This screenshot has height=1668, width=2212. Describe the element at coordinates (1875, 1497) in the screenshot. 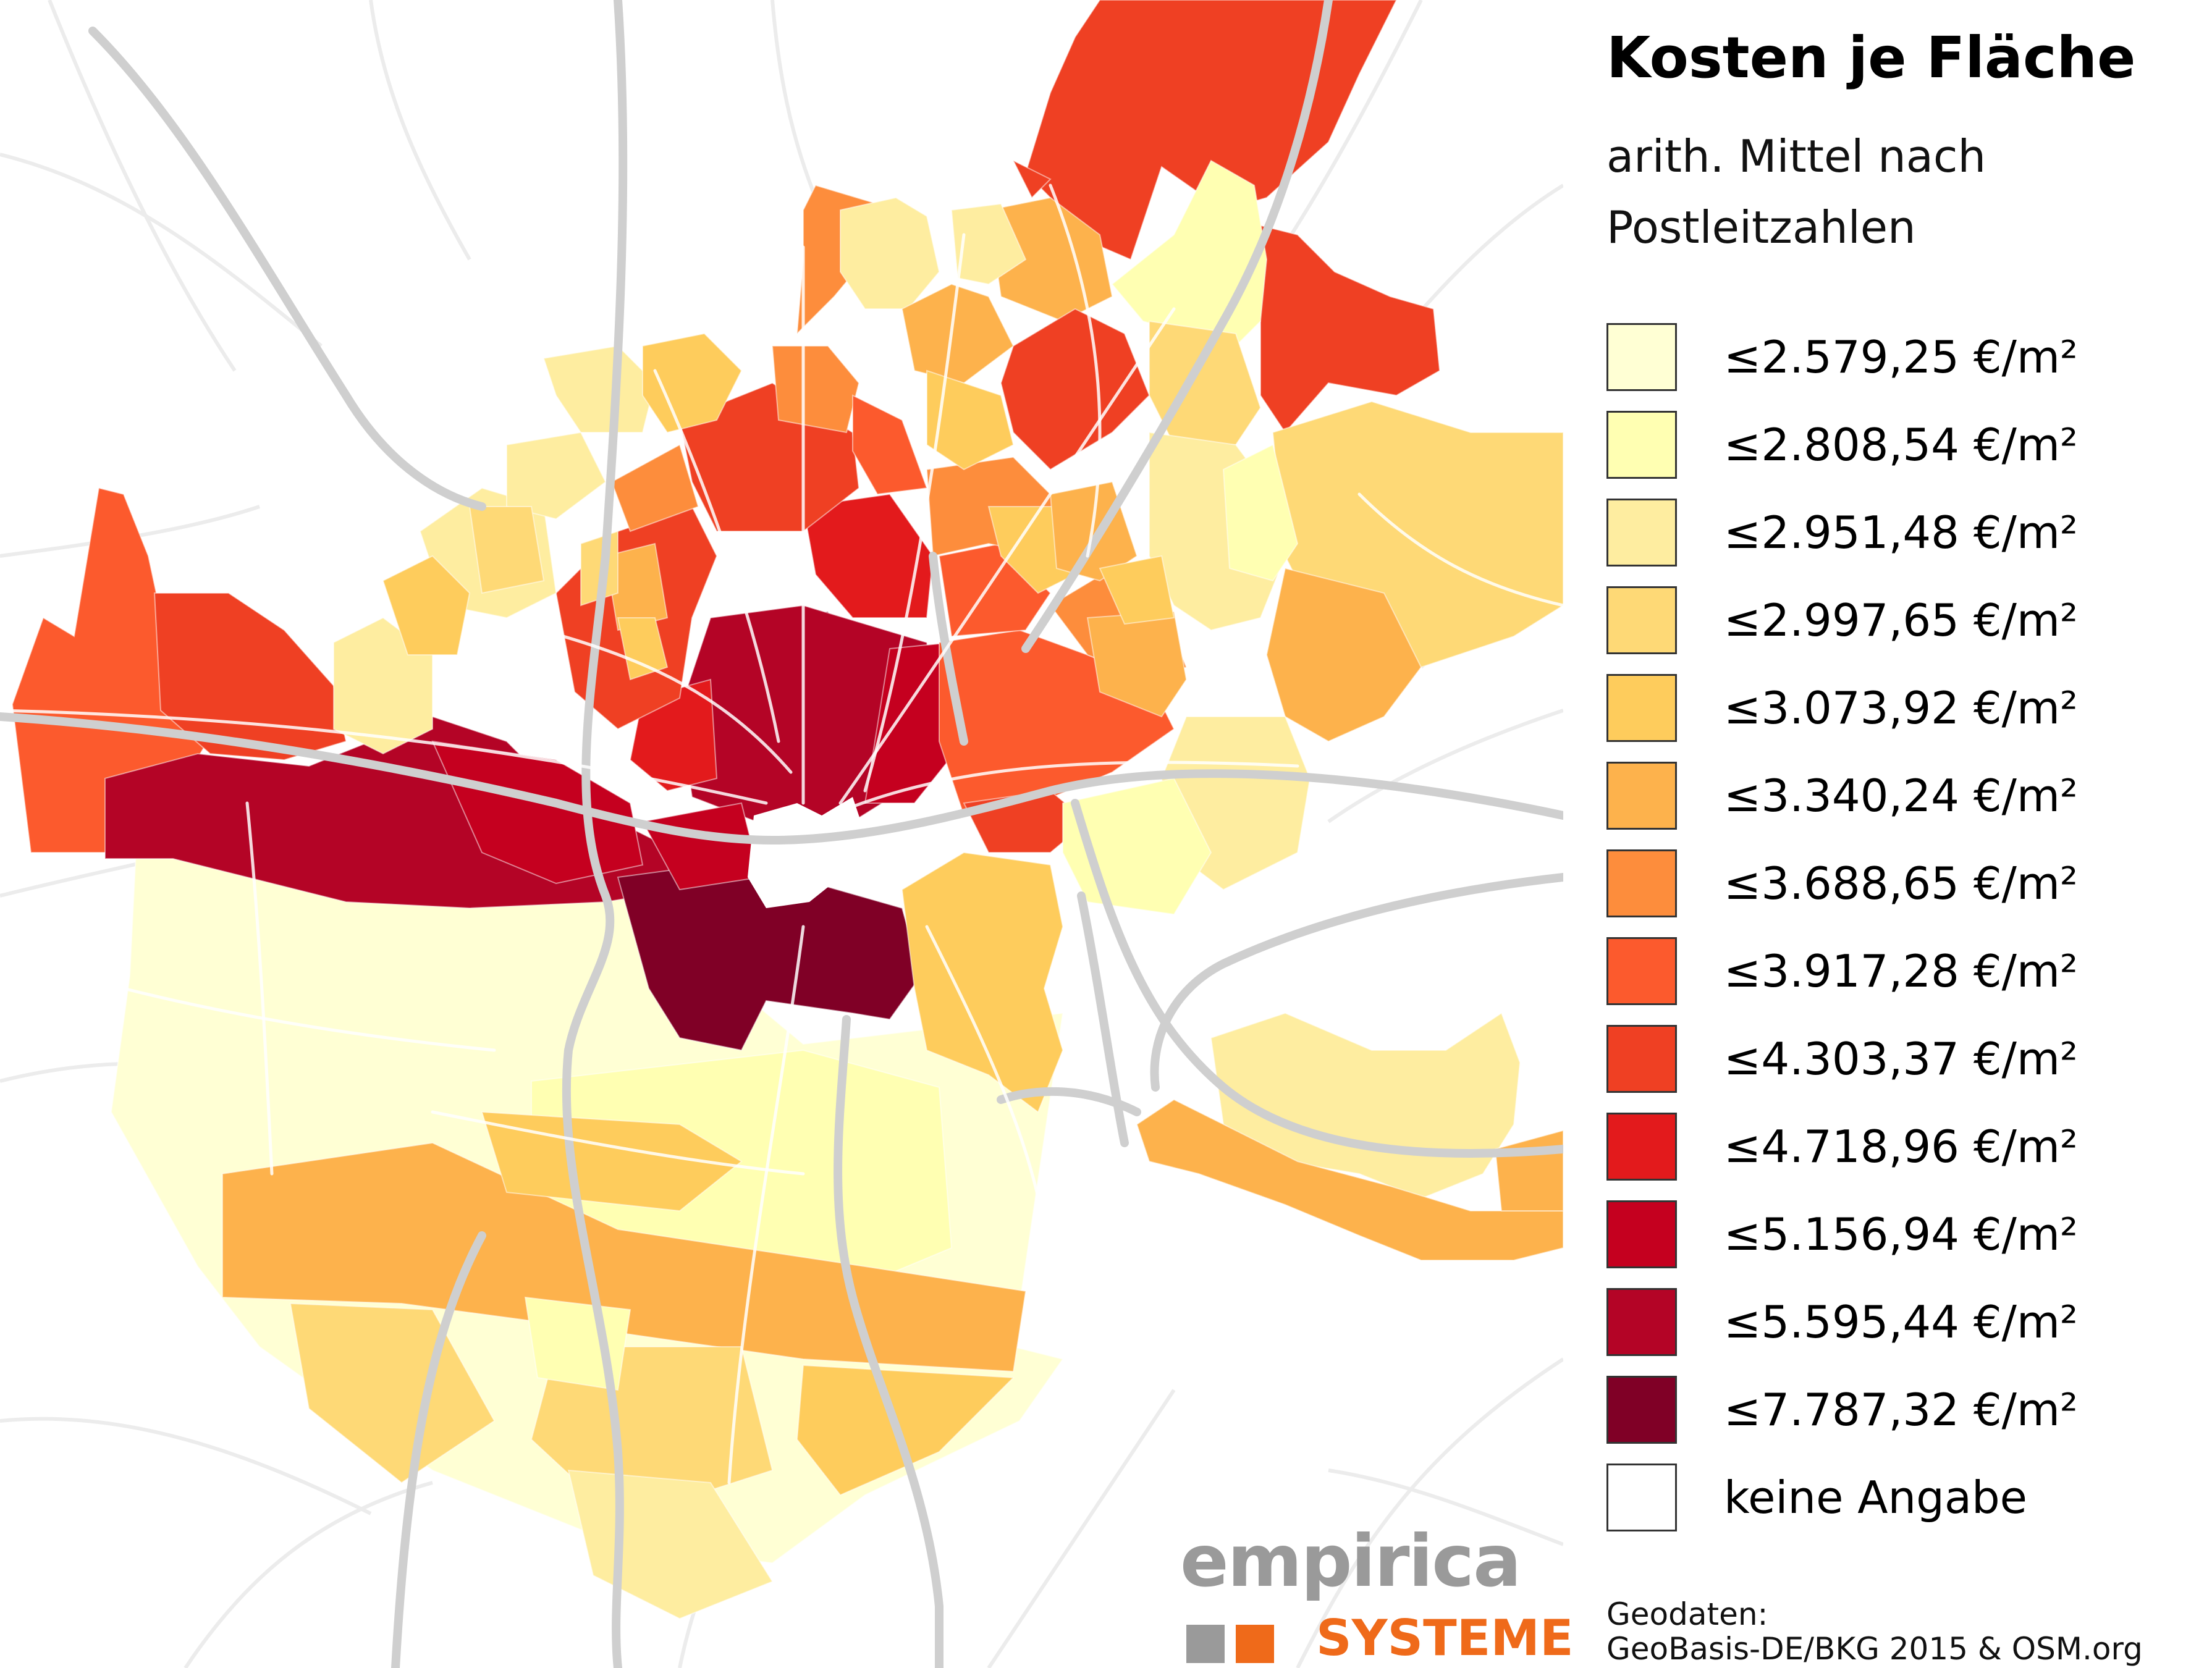

I see `legend-label: keine Angabe` at that location.